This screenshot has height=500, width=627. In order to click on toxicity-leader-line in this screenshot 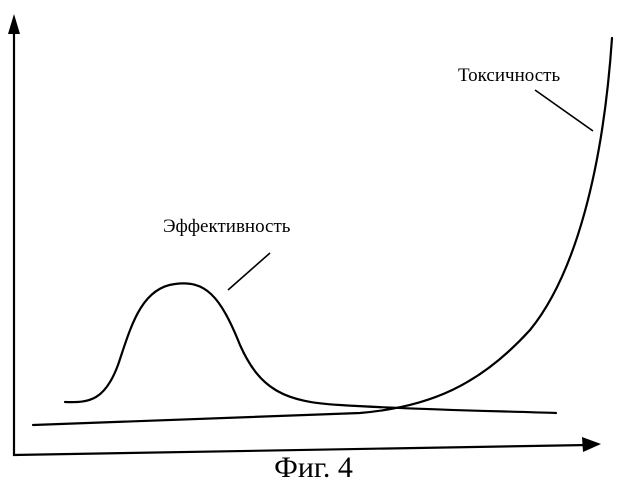, I will do `click(564, 110)`.